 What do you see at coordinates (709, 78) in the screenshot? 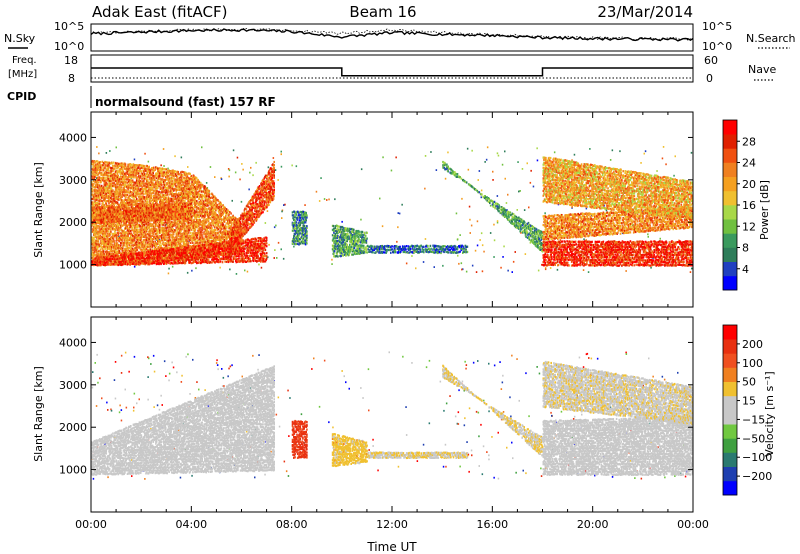
I see `nave-tick-bottom: 0` at bounding box center [709, 78].